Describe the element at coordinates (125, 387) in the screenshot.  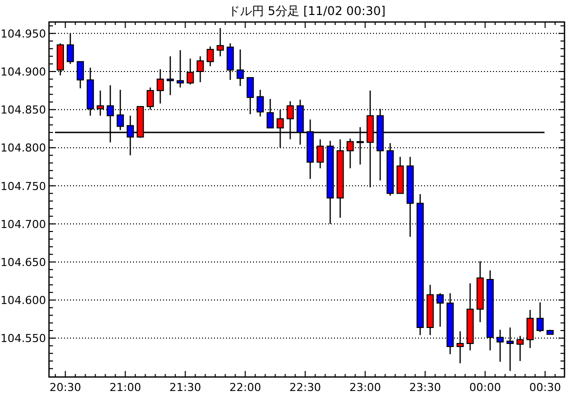
I see `x-tick-label: 21:00` at that location.